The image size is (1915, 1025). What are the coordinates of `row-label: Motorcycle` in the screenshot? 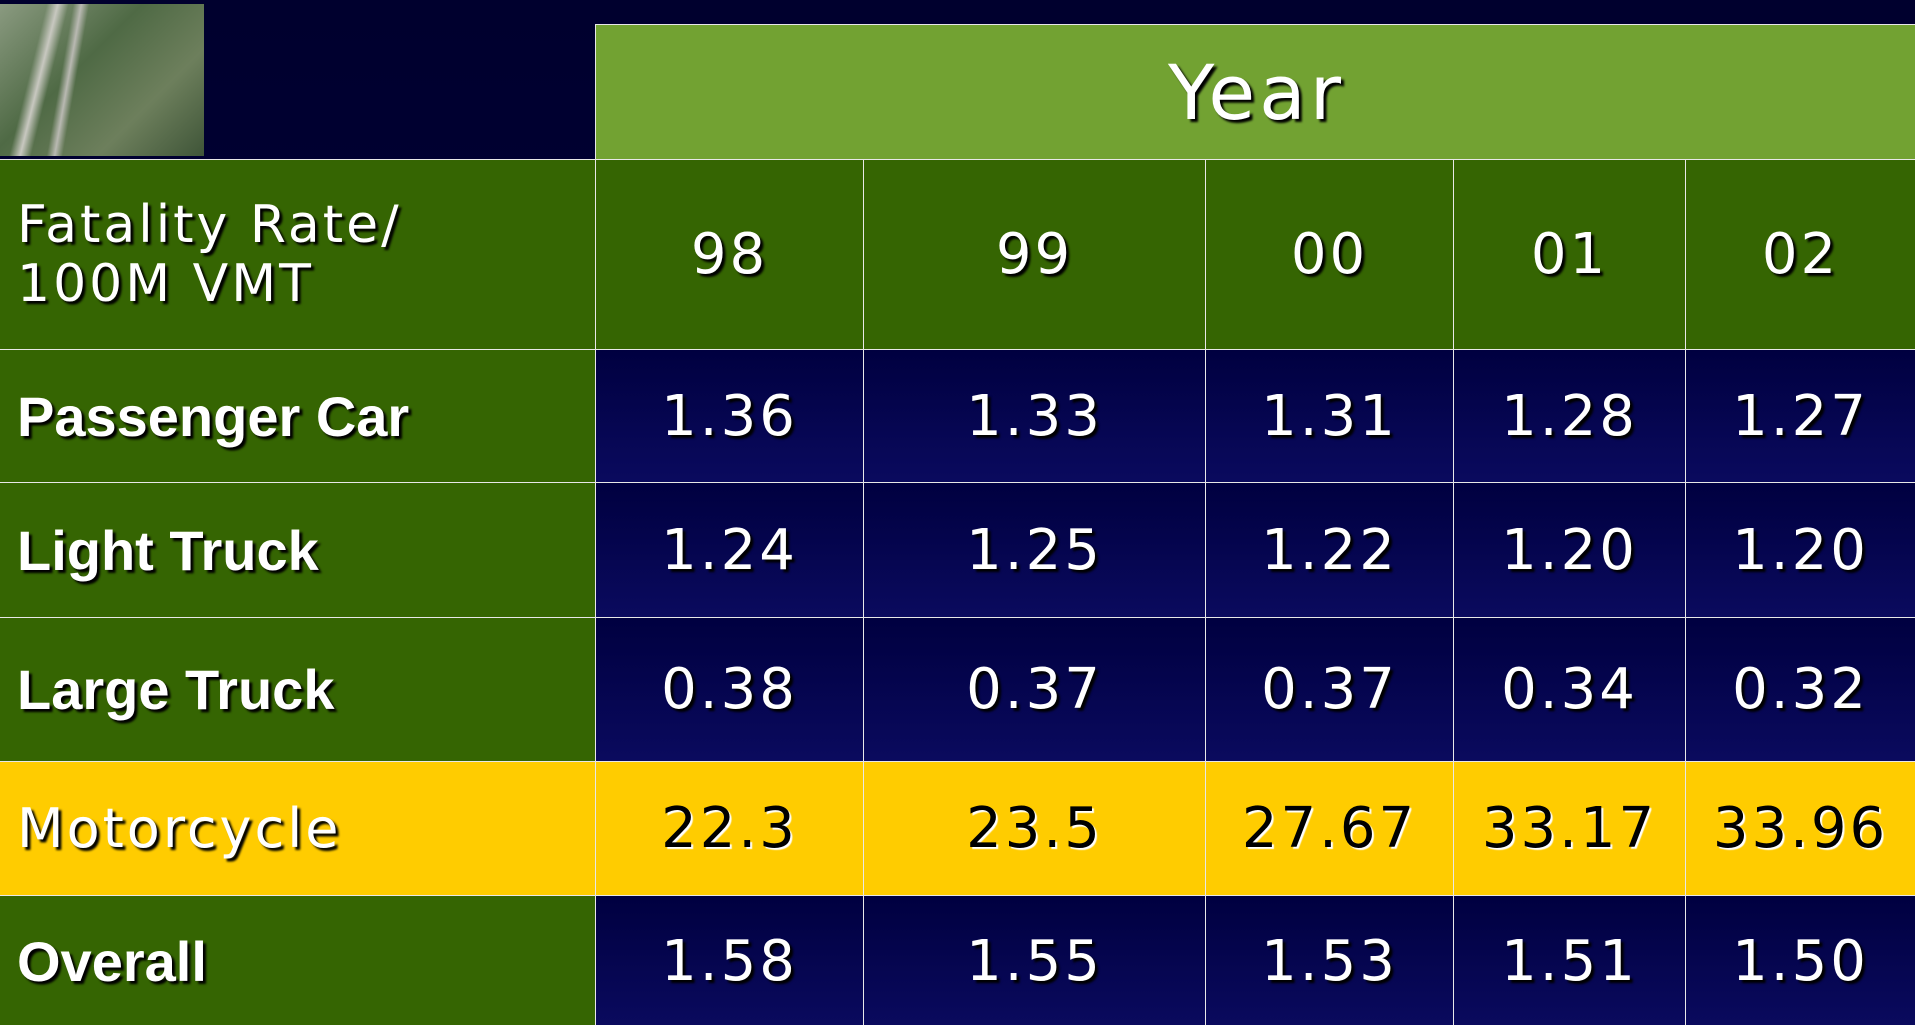 It's located at (298, 828).